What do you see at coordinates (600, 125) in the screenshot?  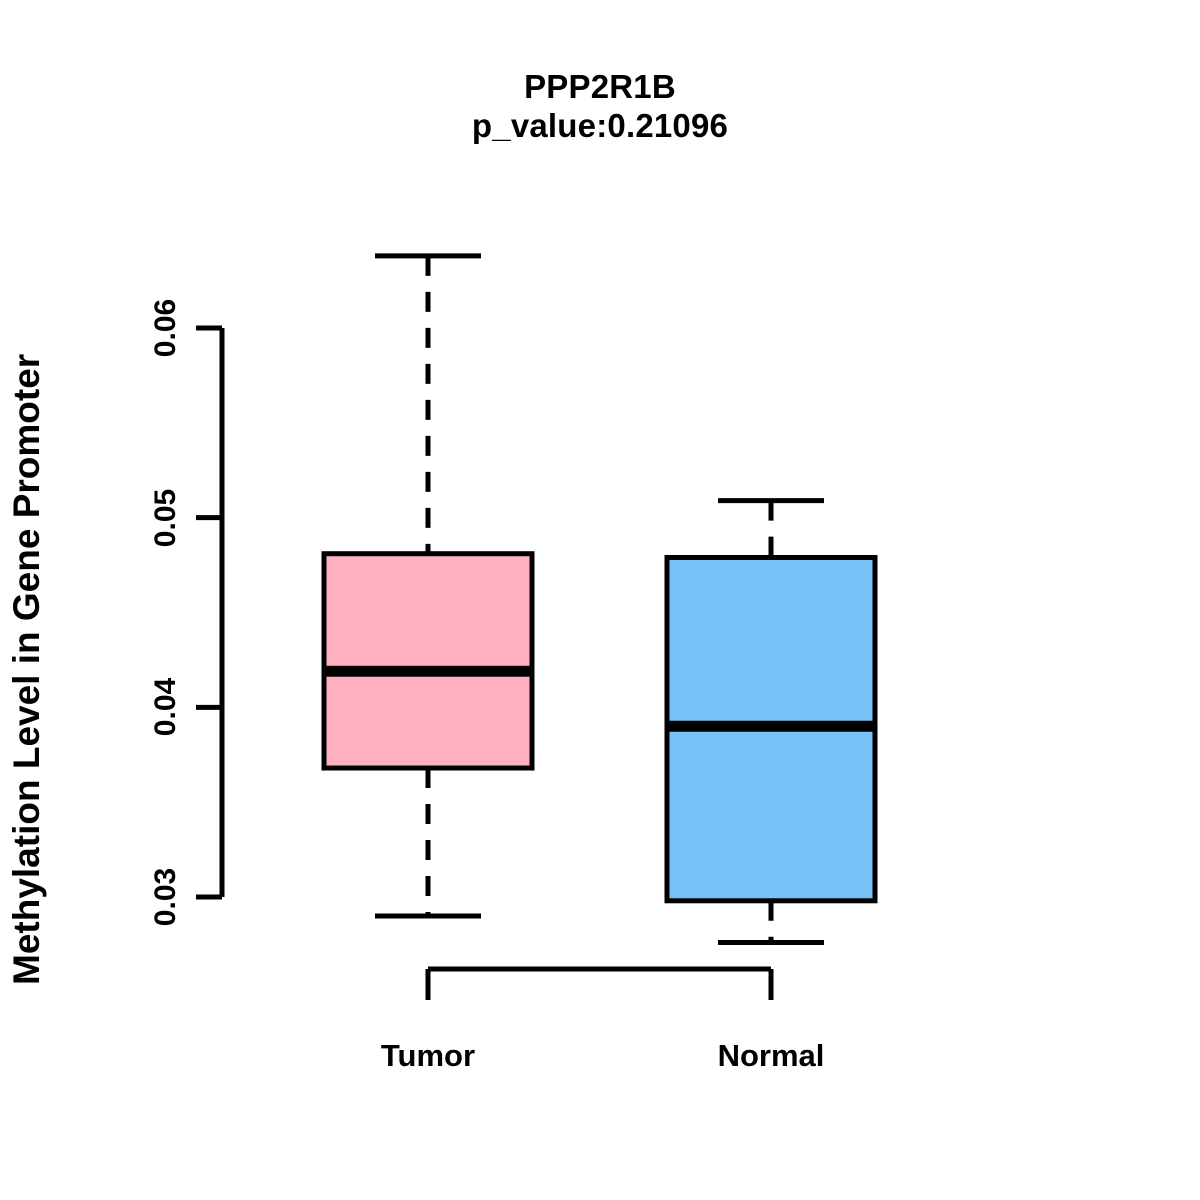 I see `chart-title-pvalue: p_value:0.21096` at bounding box center [600, 125].